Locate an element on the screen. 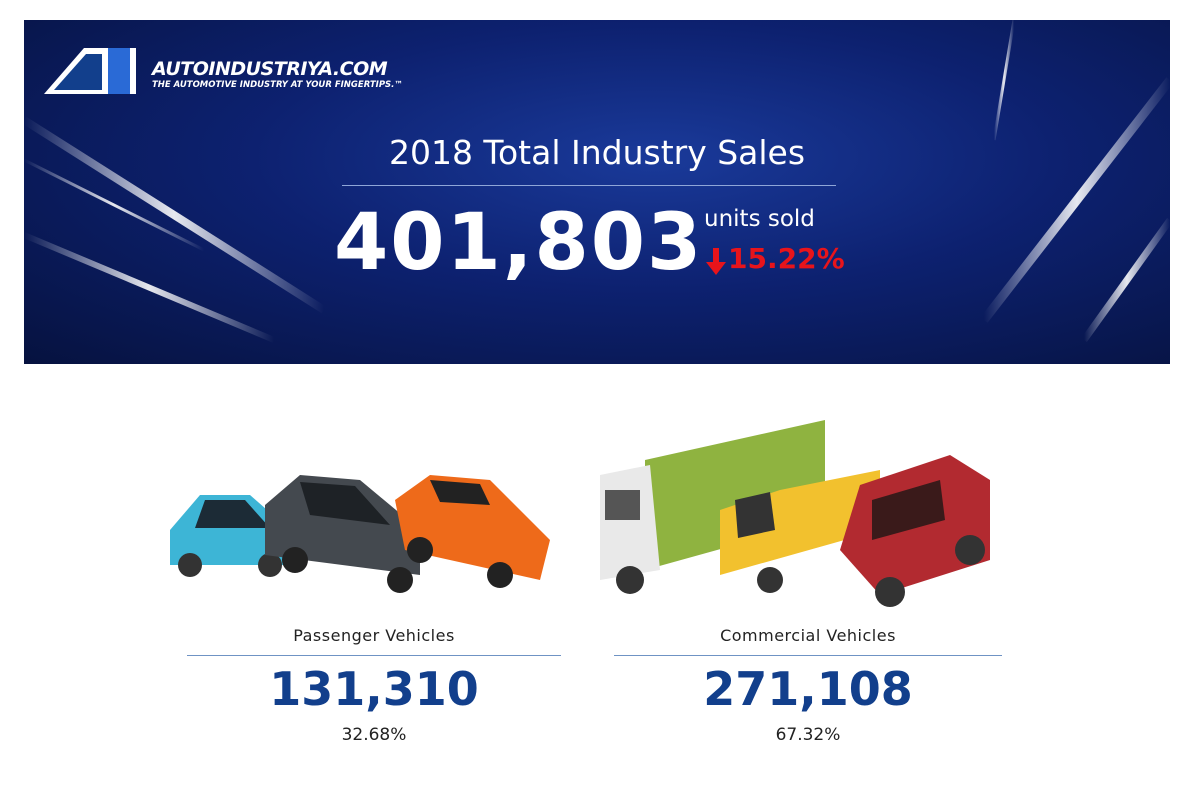 Image resolution: width=1194 pixels, height=796 pixels. segment-share: 32.68% is located at coordinates (374, 735).